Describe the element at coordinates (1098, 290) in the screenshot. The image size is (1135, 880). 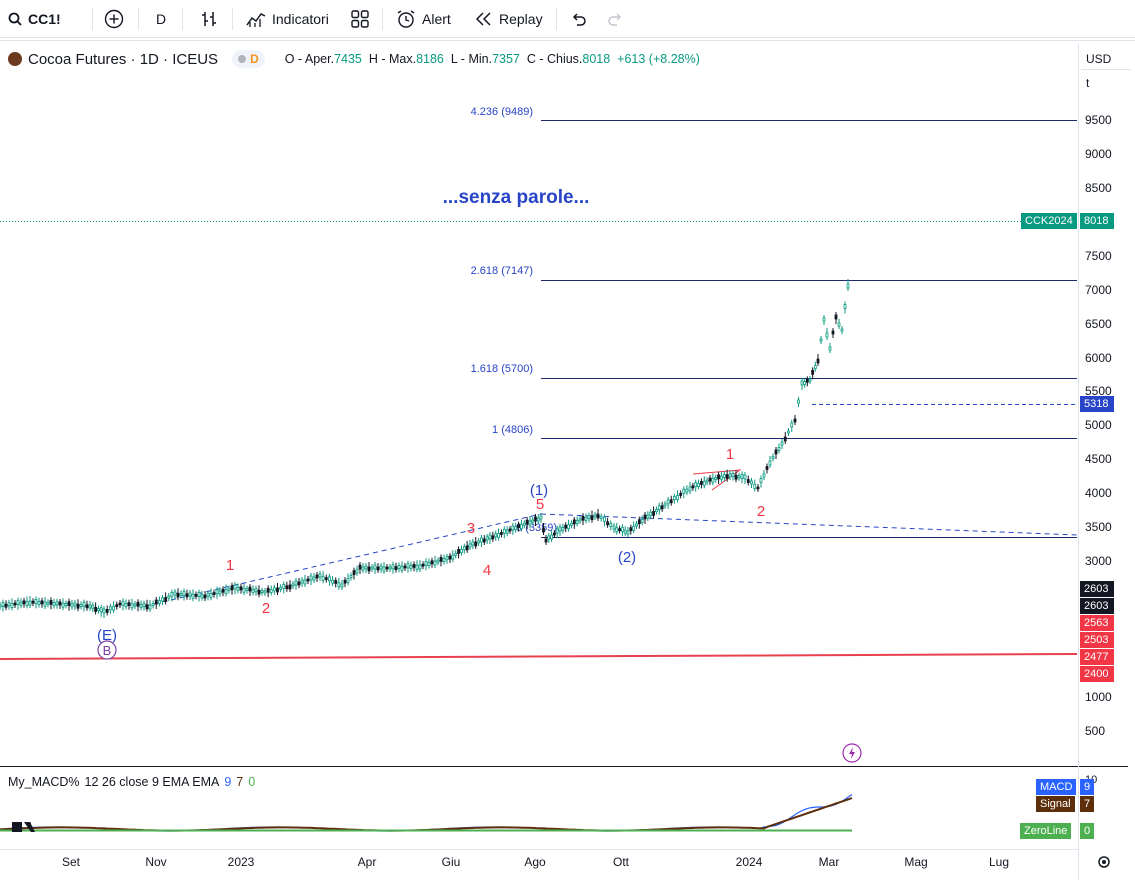
I see `price-axis-tick: 7000` at that location.